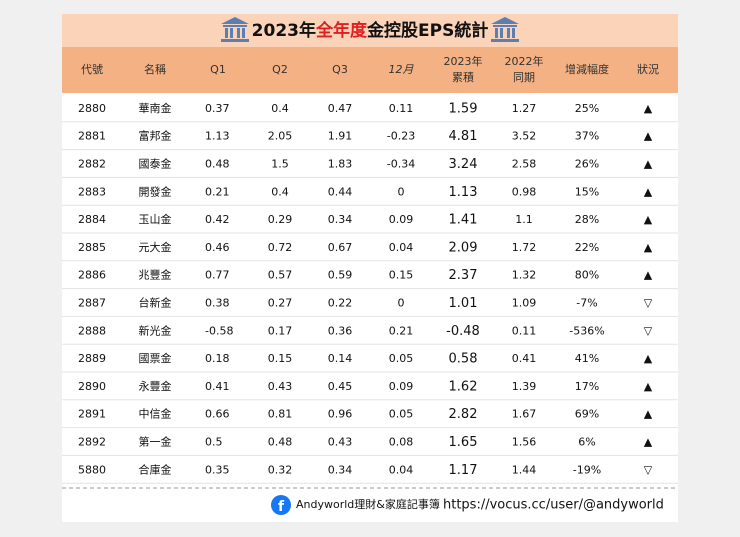 The image size is (740, 537). Describe the element at coordinates (524, 275) in the screenshot. I see `table-cell: 1.32` at that location.